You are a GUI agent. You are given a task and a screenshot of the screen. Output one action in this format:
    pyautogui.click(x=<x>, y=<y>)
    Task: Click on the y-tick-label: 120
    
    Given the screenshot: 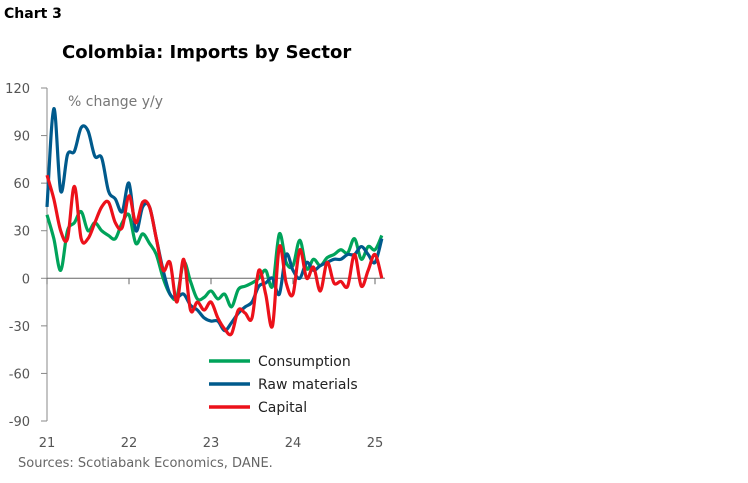 What is the action you would take?
    pyautogui.click(x=17, y=89)
    